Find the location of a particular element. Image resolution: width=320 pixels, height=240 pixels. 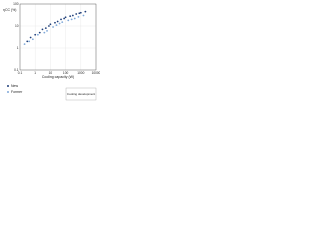

x-tick-label: 1000 is located at coordinates (80, 73).